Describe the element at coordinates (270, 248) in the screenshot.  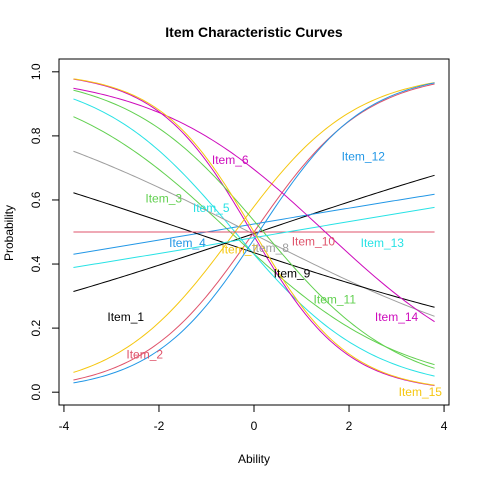
I see `curve-label-item-8: Item_8` at that location.